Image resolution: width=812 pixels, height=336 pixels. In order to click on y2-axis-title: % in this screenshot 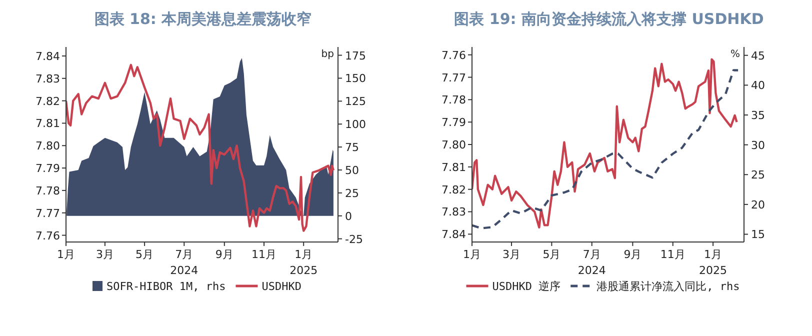, I will do `click(735, 54)`.